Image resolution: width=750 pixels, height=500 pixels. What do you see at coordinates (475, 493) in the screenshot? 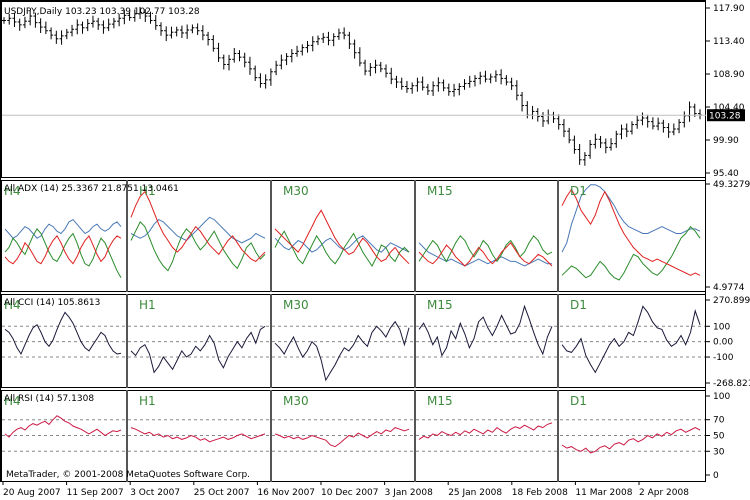
I see `time-axis-label: 25 Jan 2008` at bounding box center [475, 493].